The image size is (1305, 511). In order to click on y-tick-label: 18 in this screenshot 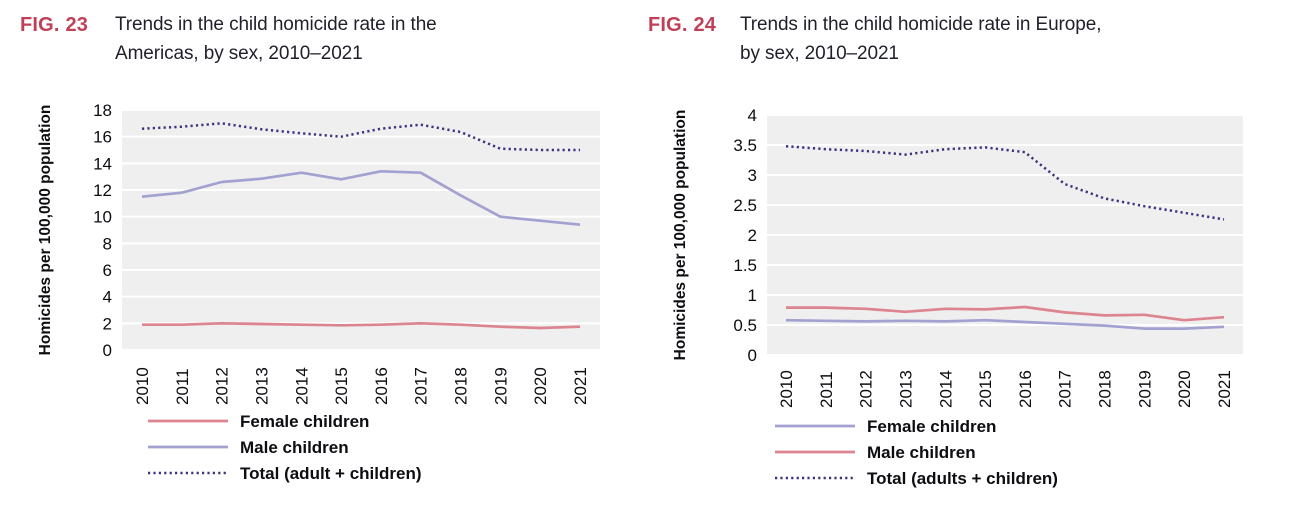, I will do `click(102, 110)`.